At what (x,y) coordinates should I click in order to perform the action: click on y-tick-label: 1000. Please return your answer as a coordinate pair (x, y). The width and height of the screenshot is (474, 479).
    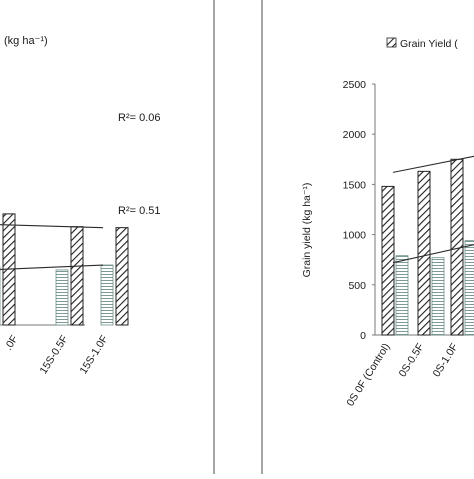
    Looking at the image, I should click on (355, 236).